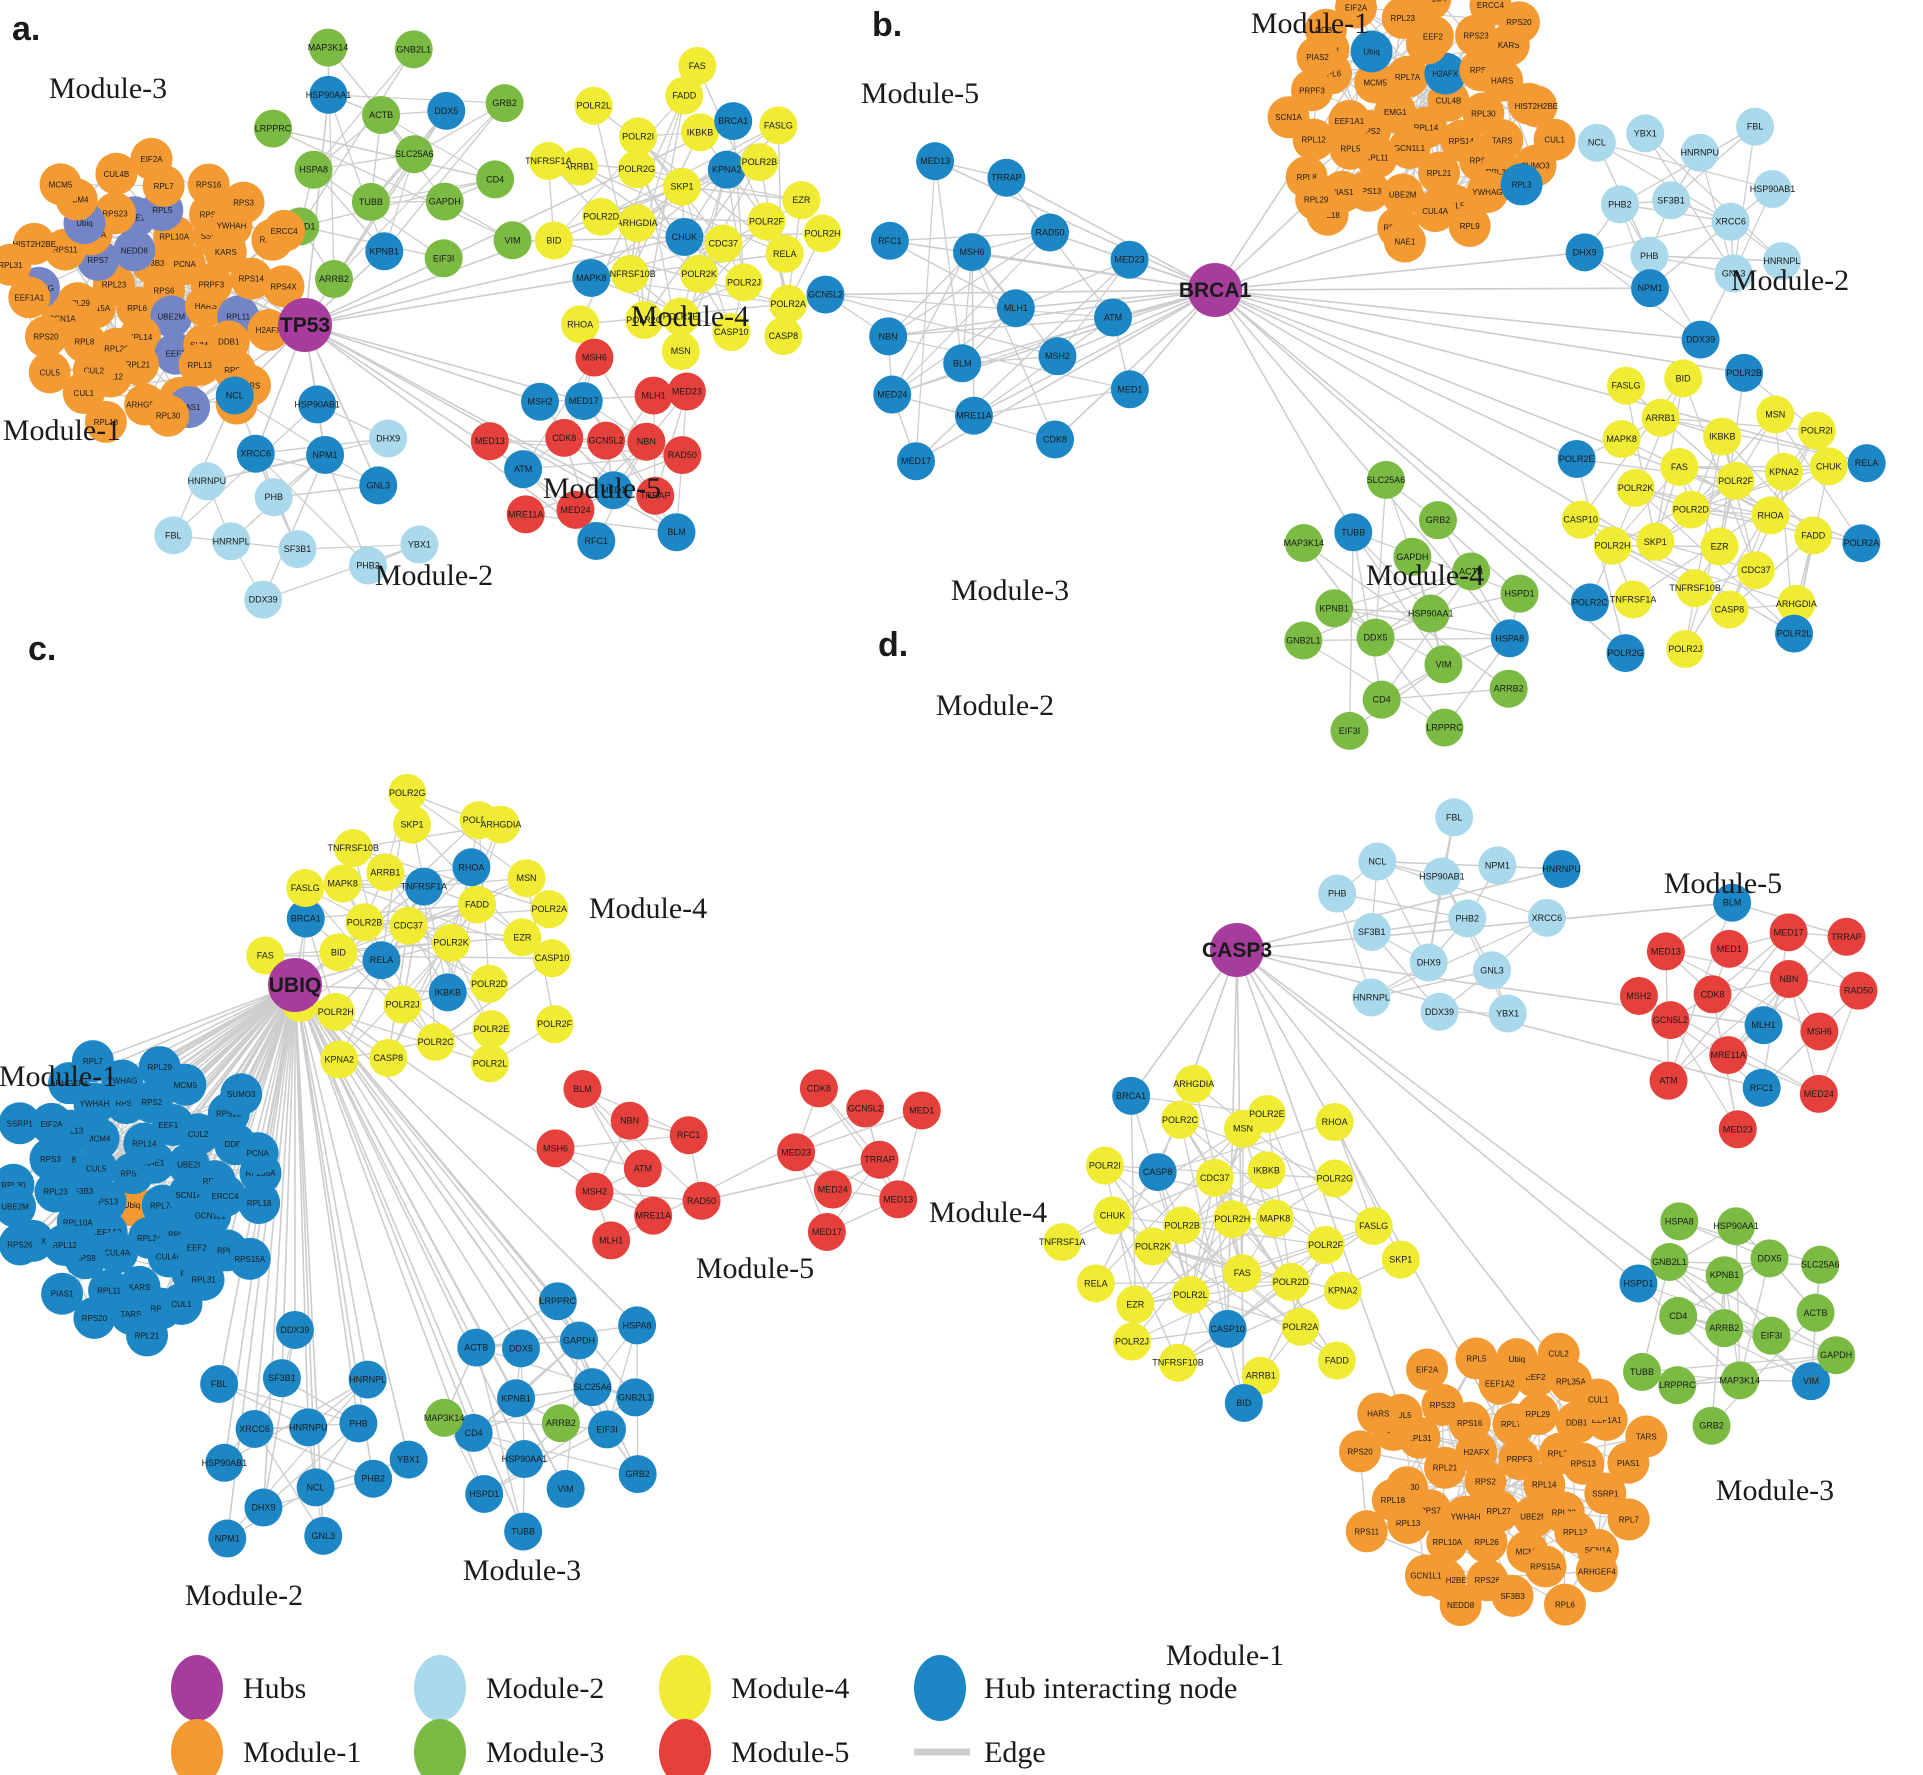  I want to click on node-POLR2F, so click(554, 1024).